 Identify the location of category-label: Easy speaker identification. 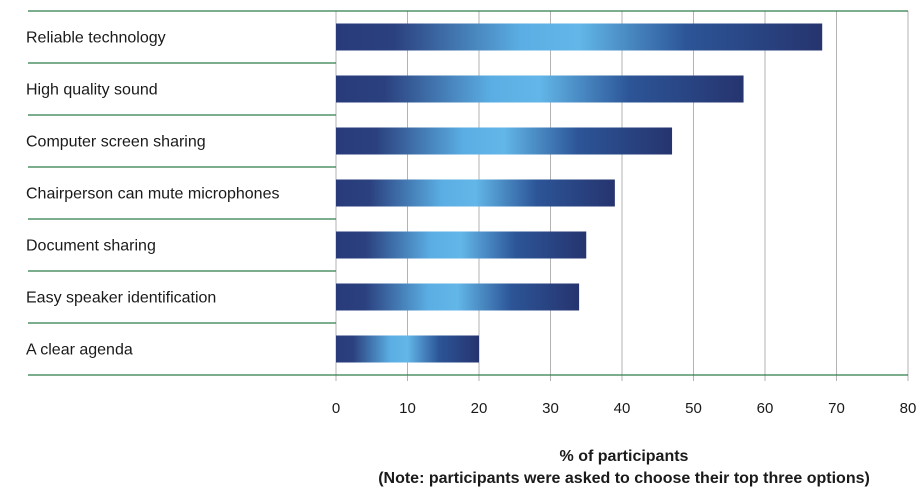
(121, 298).